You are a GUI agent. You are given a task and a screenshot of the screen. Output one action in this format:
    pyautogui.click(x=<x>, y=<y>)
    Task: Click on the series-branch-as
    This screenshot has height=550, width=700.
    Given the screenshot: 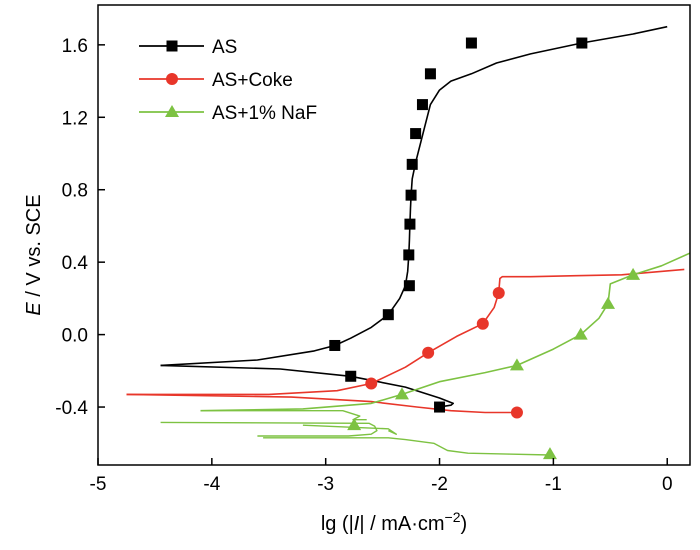 What is the action you would take?
    pyautogui.click(x=307, y=386)
    